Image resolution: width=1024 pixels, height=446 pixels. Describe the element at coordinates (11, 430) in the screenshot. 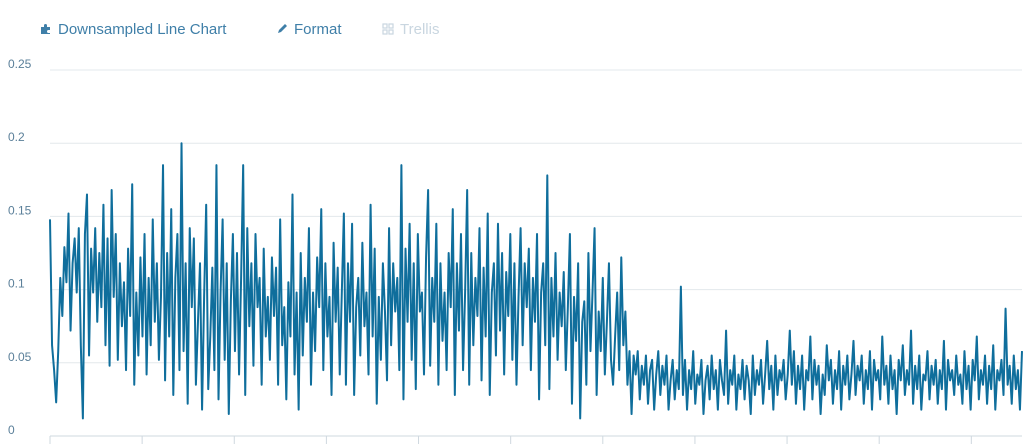

I see `y-tick-label: 0` at that location.